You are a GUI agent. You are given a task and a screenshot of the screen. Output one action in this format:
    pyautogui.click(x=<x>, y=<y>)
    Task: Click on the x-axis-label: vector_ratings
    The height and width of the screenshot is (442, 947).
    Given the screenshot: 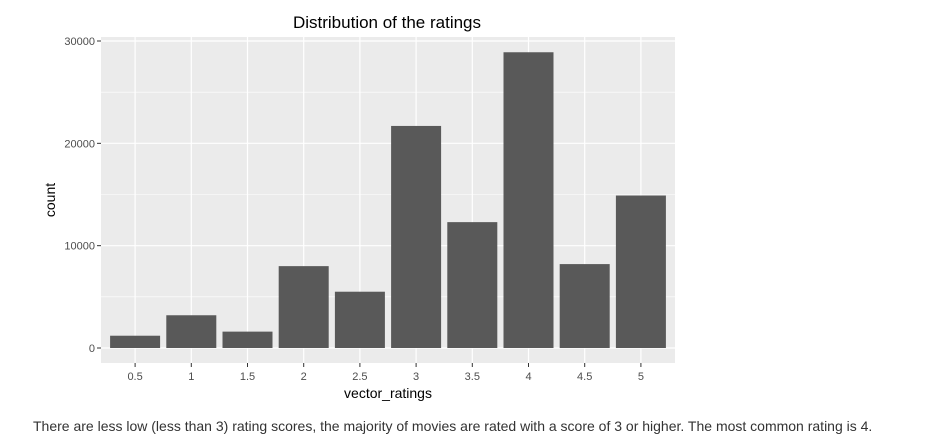 What is the action you would take?
    pyautogui.click(x=388, y=393)
    